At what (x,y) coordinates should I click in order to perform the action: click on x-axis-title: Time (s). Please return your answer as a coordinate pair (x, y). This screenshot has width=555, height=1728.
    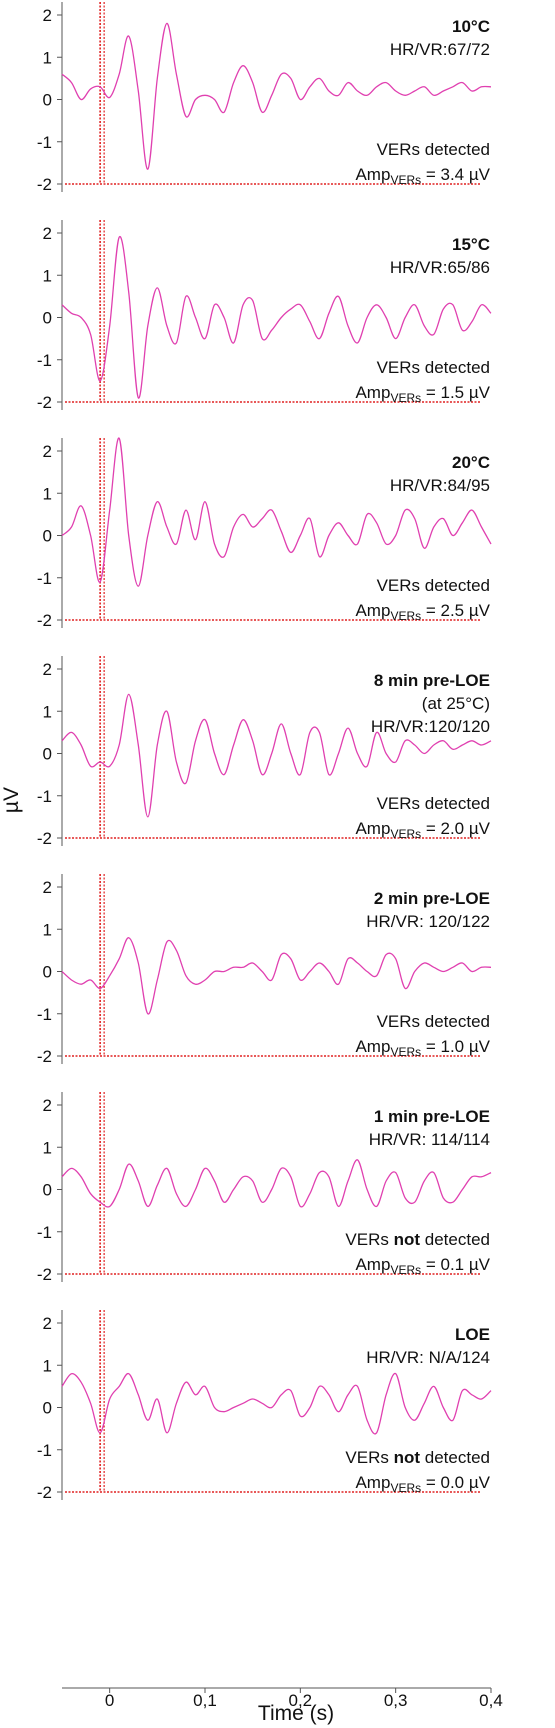
    Looking at the image, I should click on (296, 1713).